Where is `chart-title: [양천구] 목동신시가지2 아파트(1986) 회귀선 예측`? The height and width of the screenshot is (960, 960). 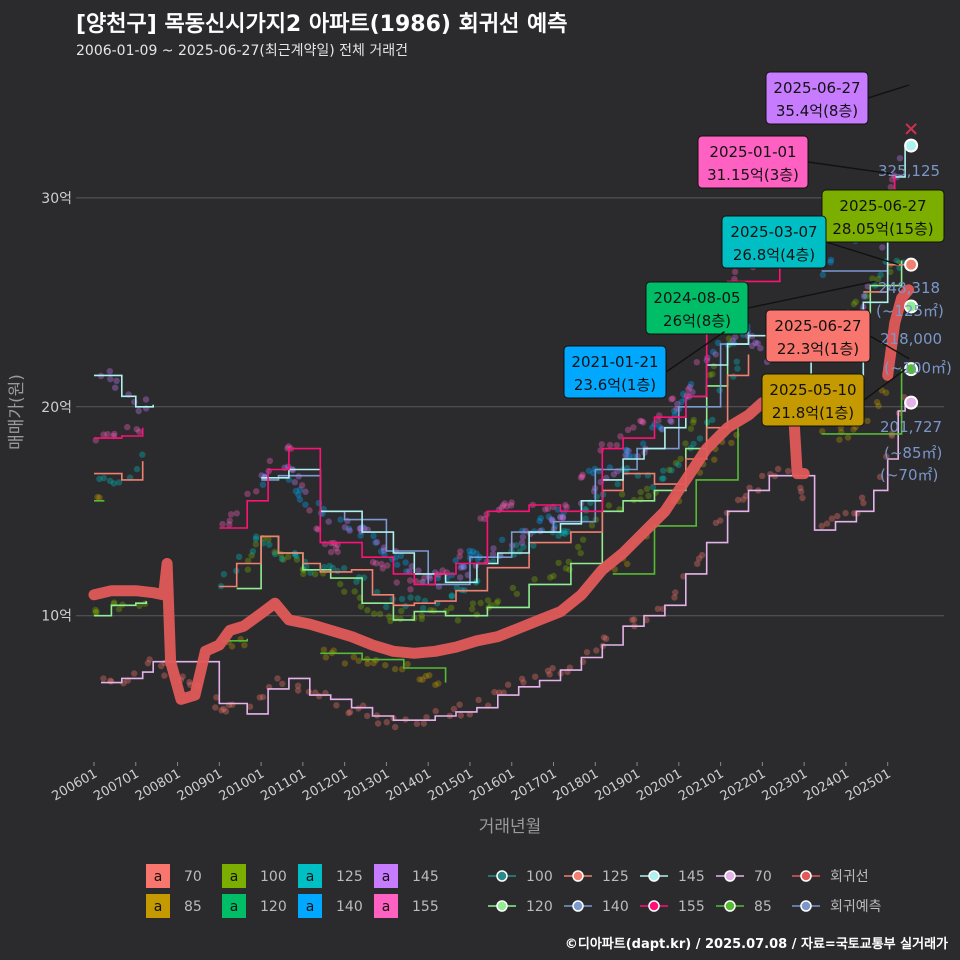 chart-title: [양천구] 목동신시가지2 아파트(1986) 회귀선 예측 is located at coordinates (322, 24).